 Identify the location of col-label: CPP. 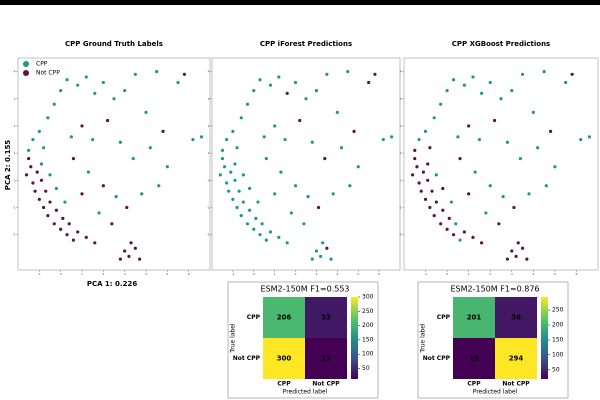
(474, 384).